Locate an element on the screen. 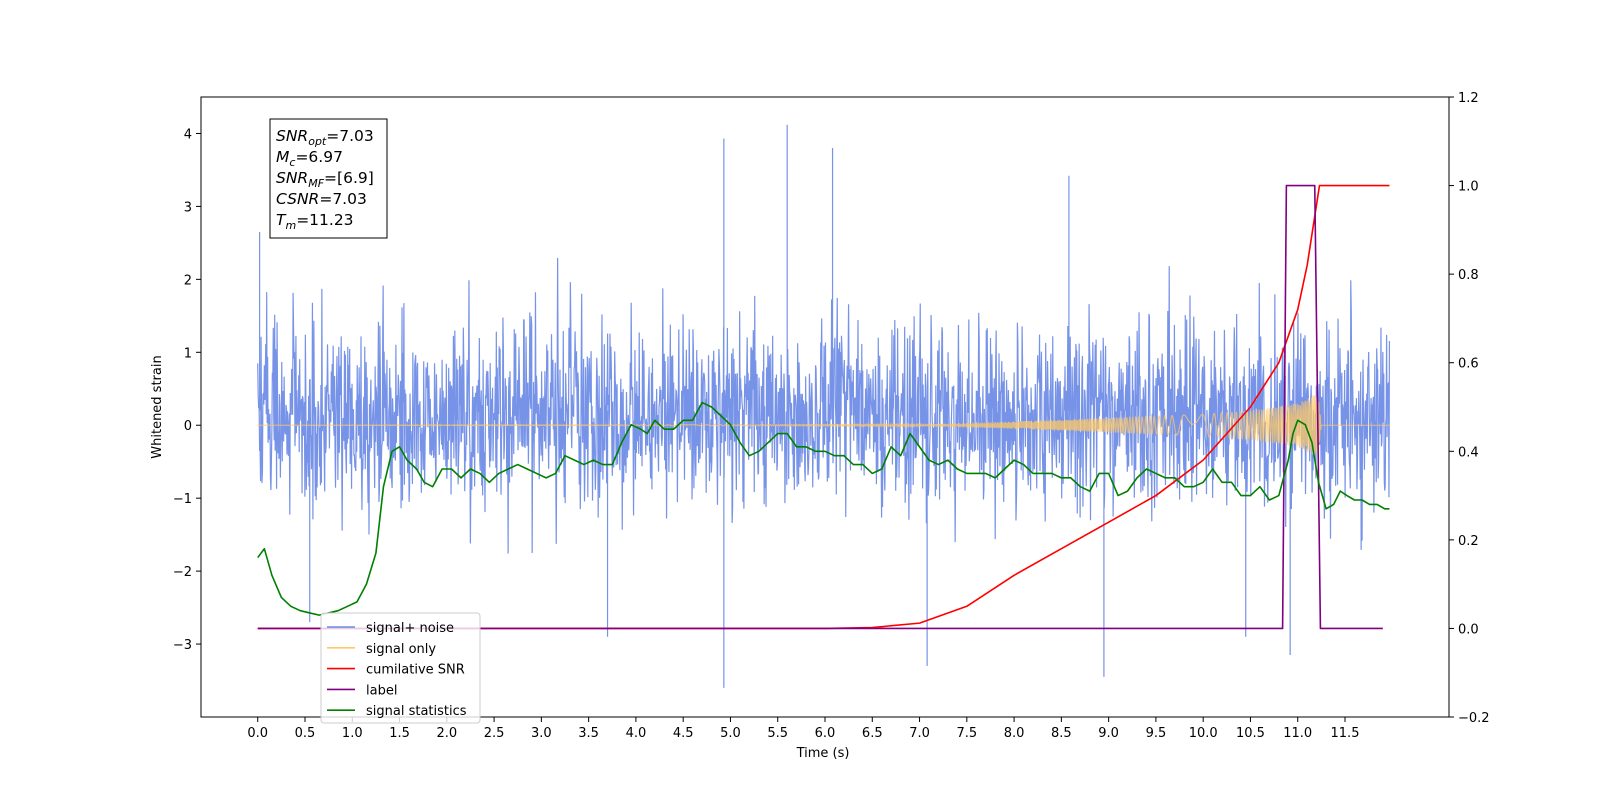 The width and height of the screenshot is (1600, 800). y-right-tick-label: −0.2 is located at coordinates (1474, 718).